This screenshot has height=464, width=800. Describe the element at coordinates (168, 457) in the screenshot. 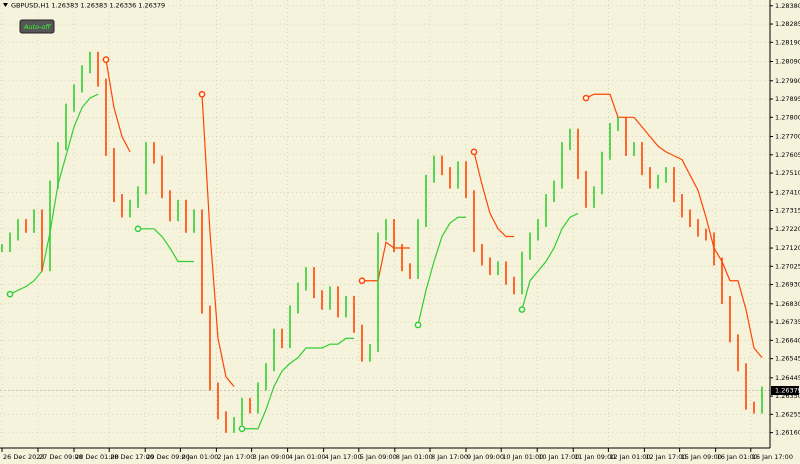

I see `x-tick-label: 29 Dec 09:00` at that location.